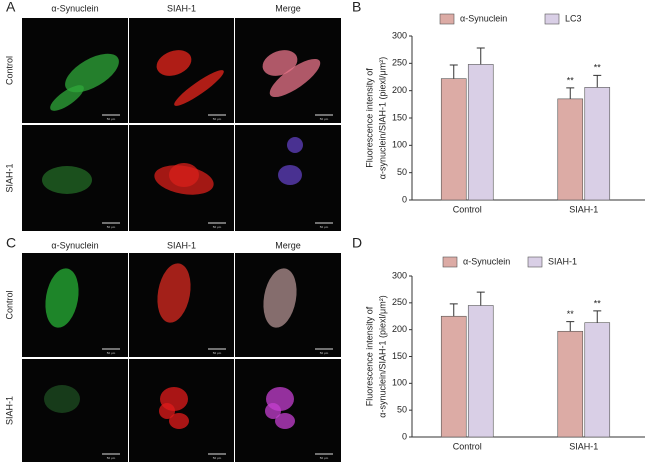 The image size is (663, 473). Describe the element at coordinates (357, 243) in the screenshot. I see `panel-letter: D` at that location.